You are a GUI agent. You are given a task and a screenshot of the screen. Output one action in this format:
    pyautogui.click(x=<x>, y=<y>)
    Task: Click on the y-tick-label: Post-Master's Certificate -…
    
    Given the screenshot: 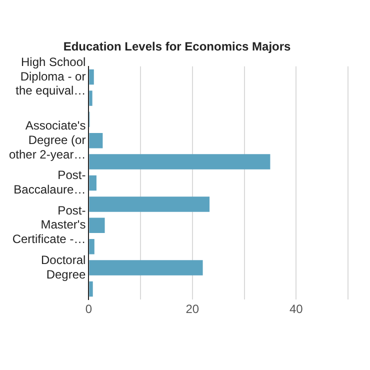 What is the action you would take?
    pyautogui.click(x=49, y=224)
    